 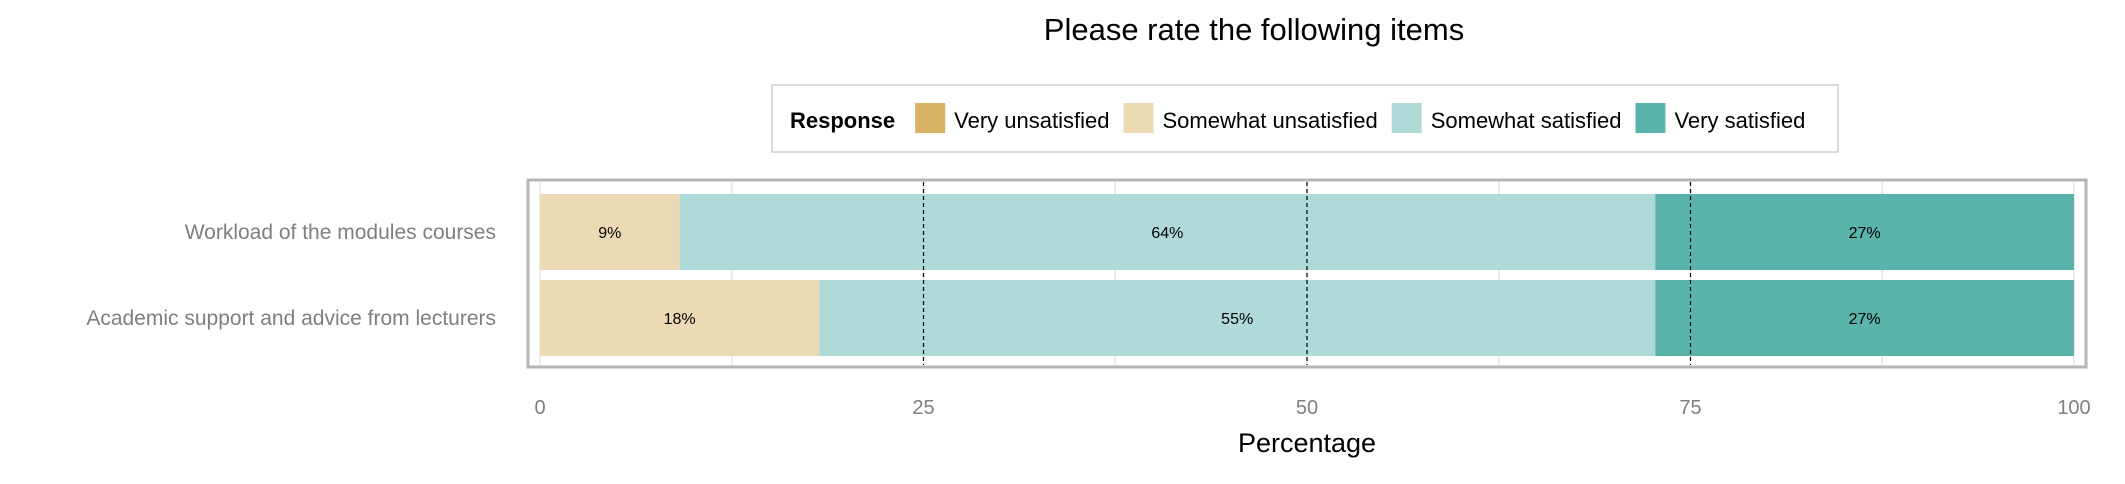 What do you see at coordinates (2073, 408) in the screenshot?
I see `x-tick-label: 100` at bounding box center [2073, 408].